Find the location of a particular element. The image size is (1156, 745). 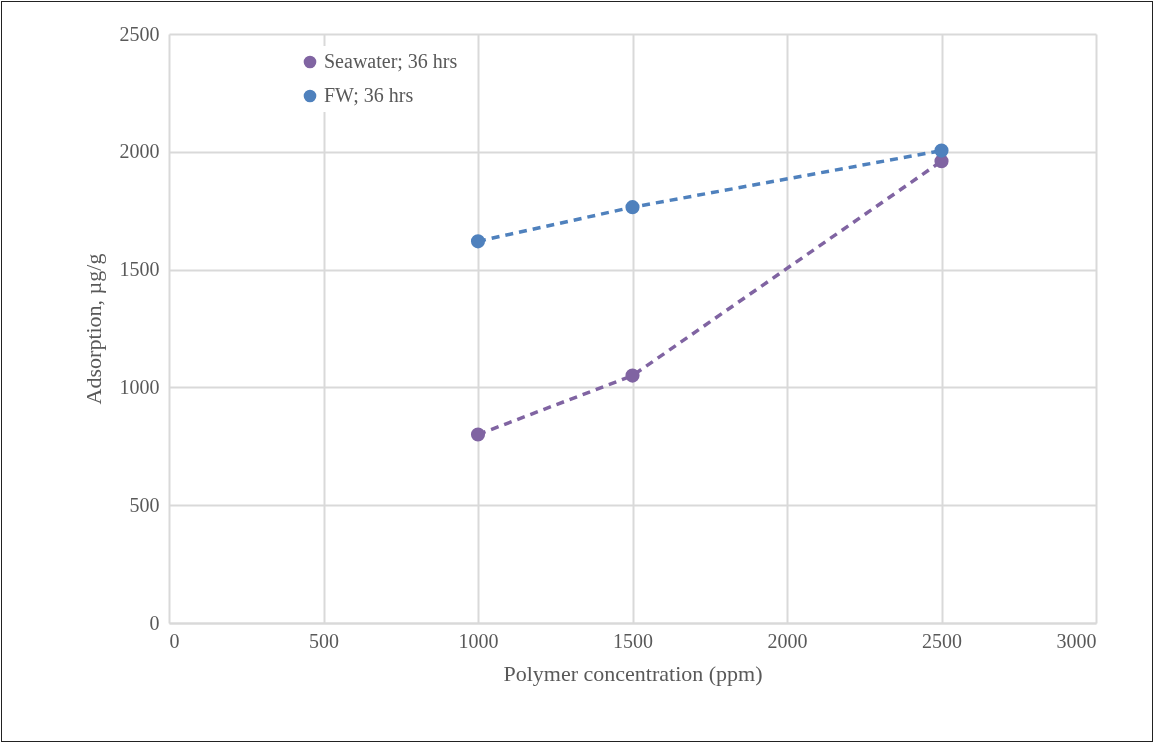

legend-label: Seawater; 36 hrs is located at coordinates (391, 61).